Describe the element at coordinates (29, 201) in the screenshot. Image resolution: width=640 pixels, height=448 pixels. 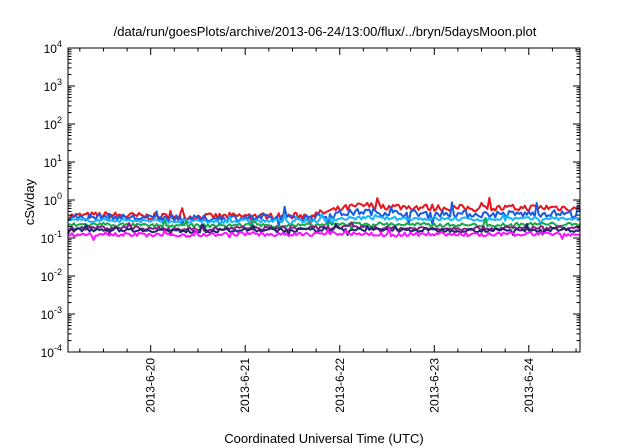
I see `y-axis-label: cSv/day` at that location.